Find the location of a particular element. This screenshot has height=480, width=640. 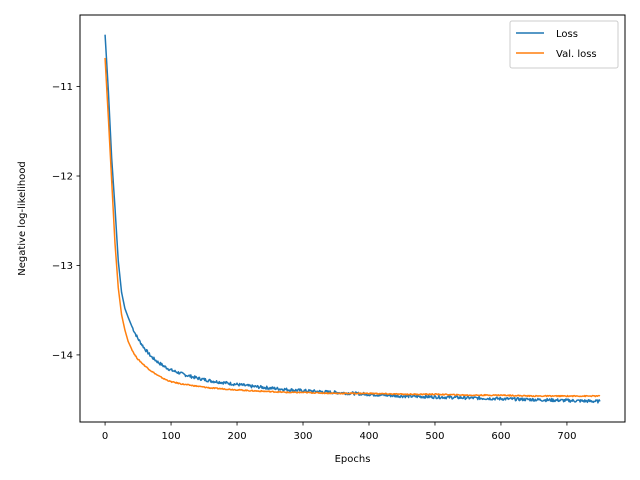

y-axis: −11 −12 −13 −14 is located at coordinates (66, 221).